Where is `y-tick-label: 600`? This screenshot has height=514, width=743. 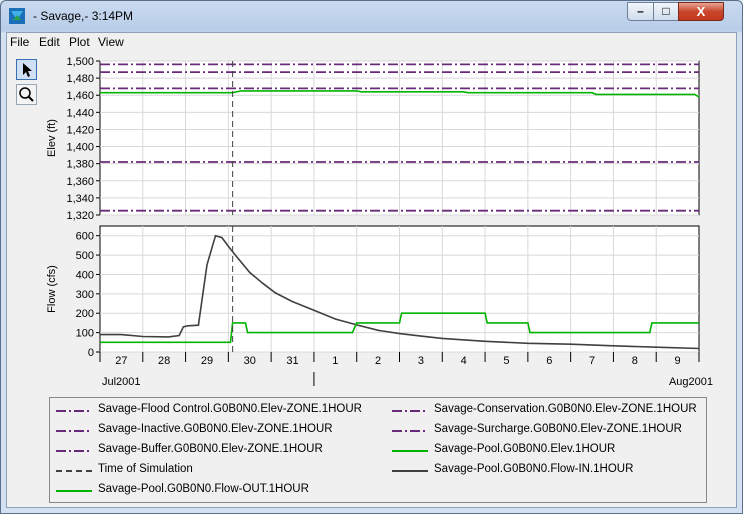
y-tick-label: 600 is located at coordinates (85, 237).